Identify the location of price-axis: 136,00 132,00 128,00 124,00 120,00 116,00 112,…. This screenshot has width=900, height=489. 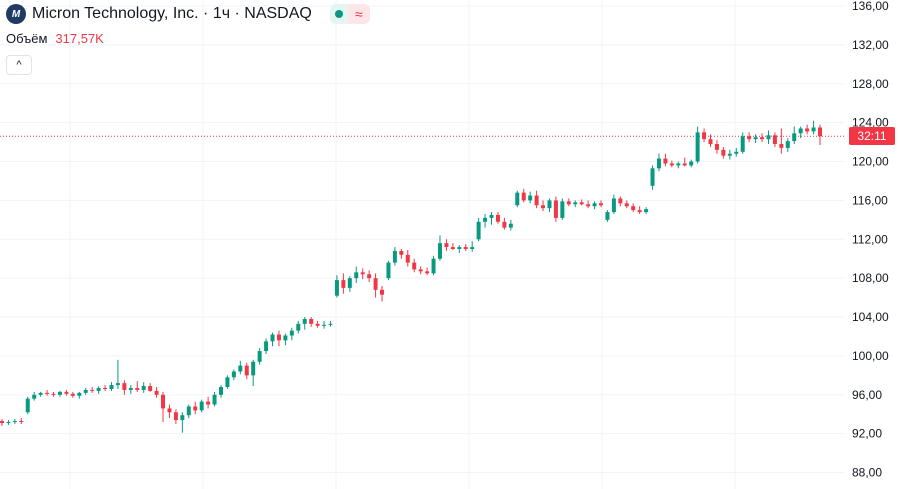
(870, 240).